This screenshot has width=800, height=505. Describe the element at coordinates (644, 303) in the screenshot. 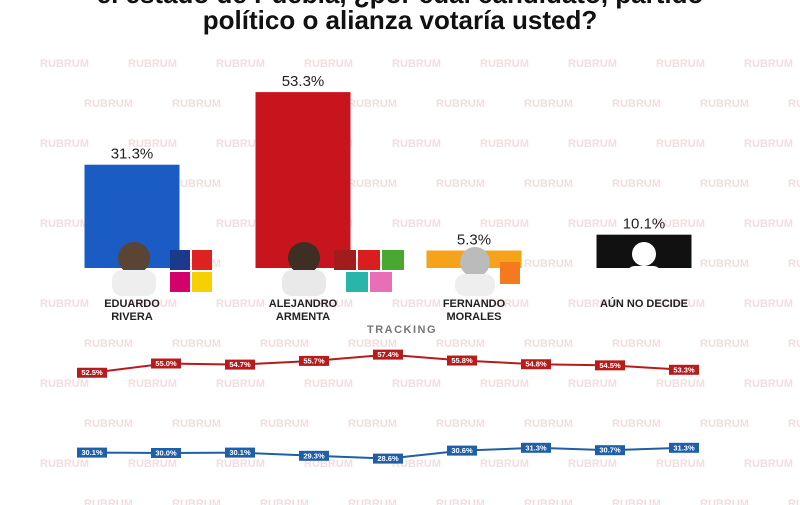

I see `category-label: AÚN NO DECIDE` at that location.